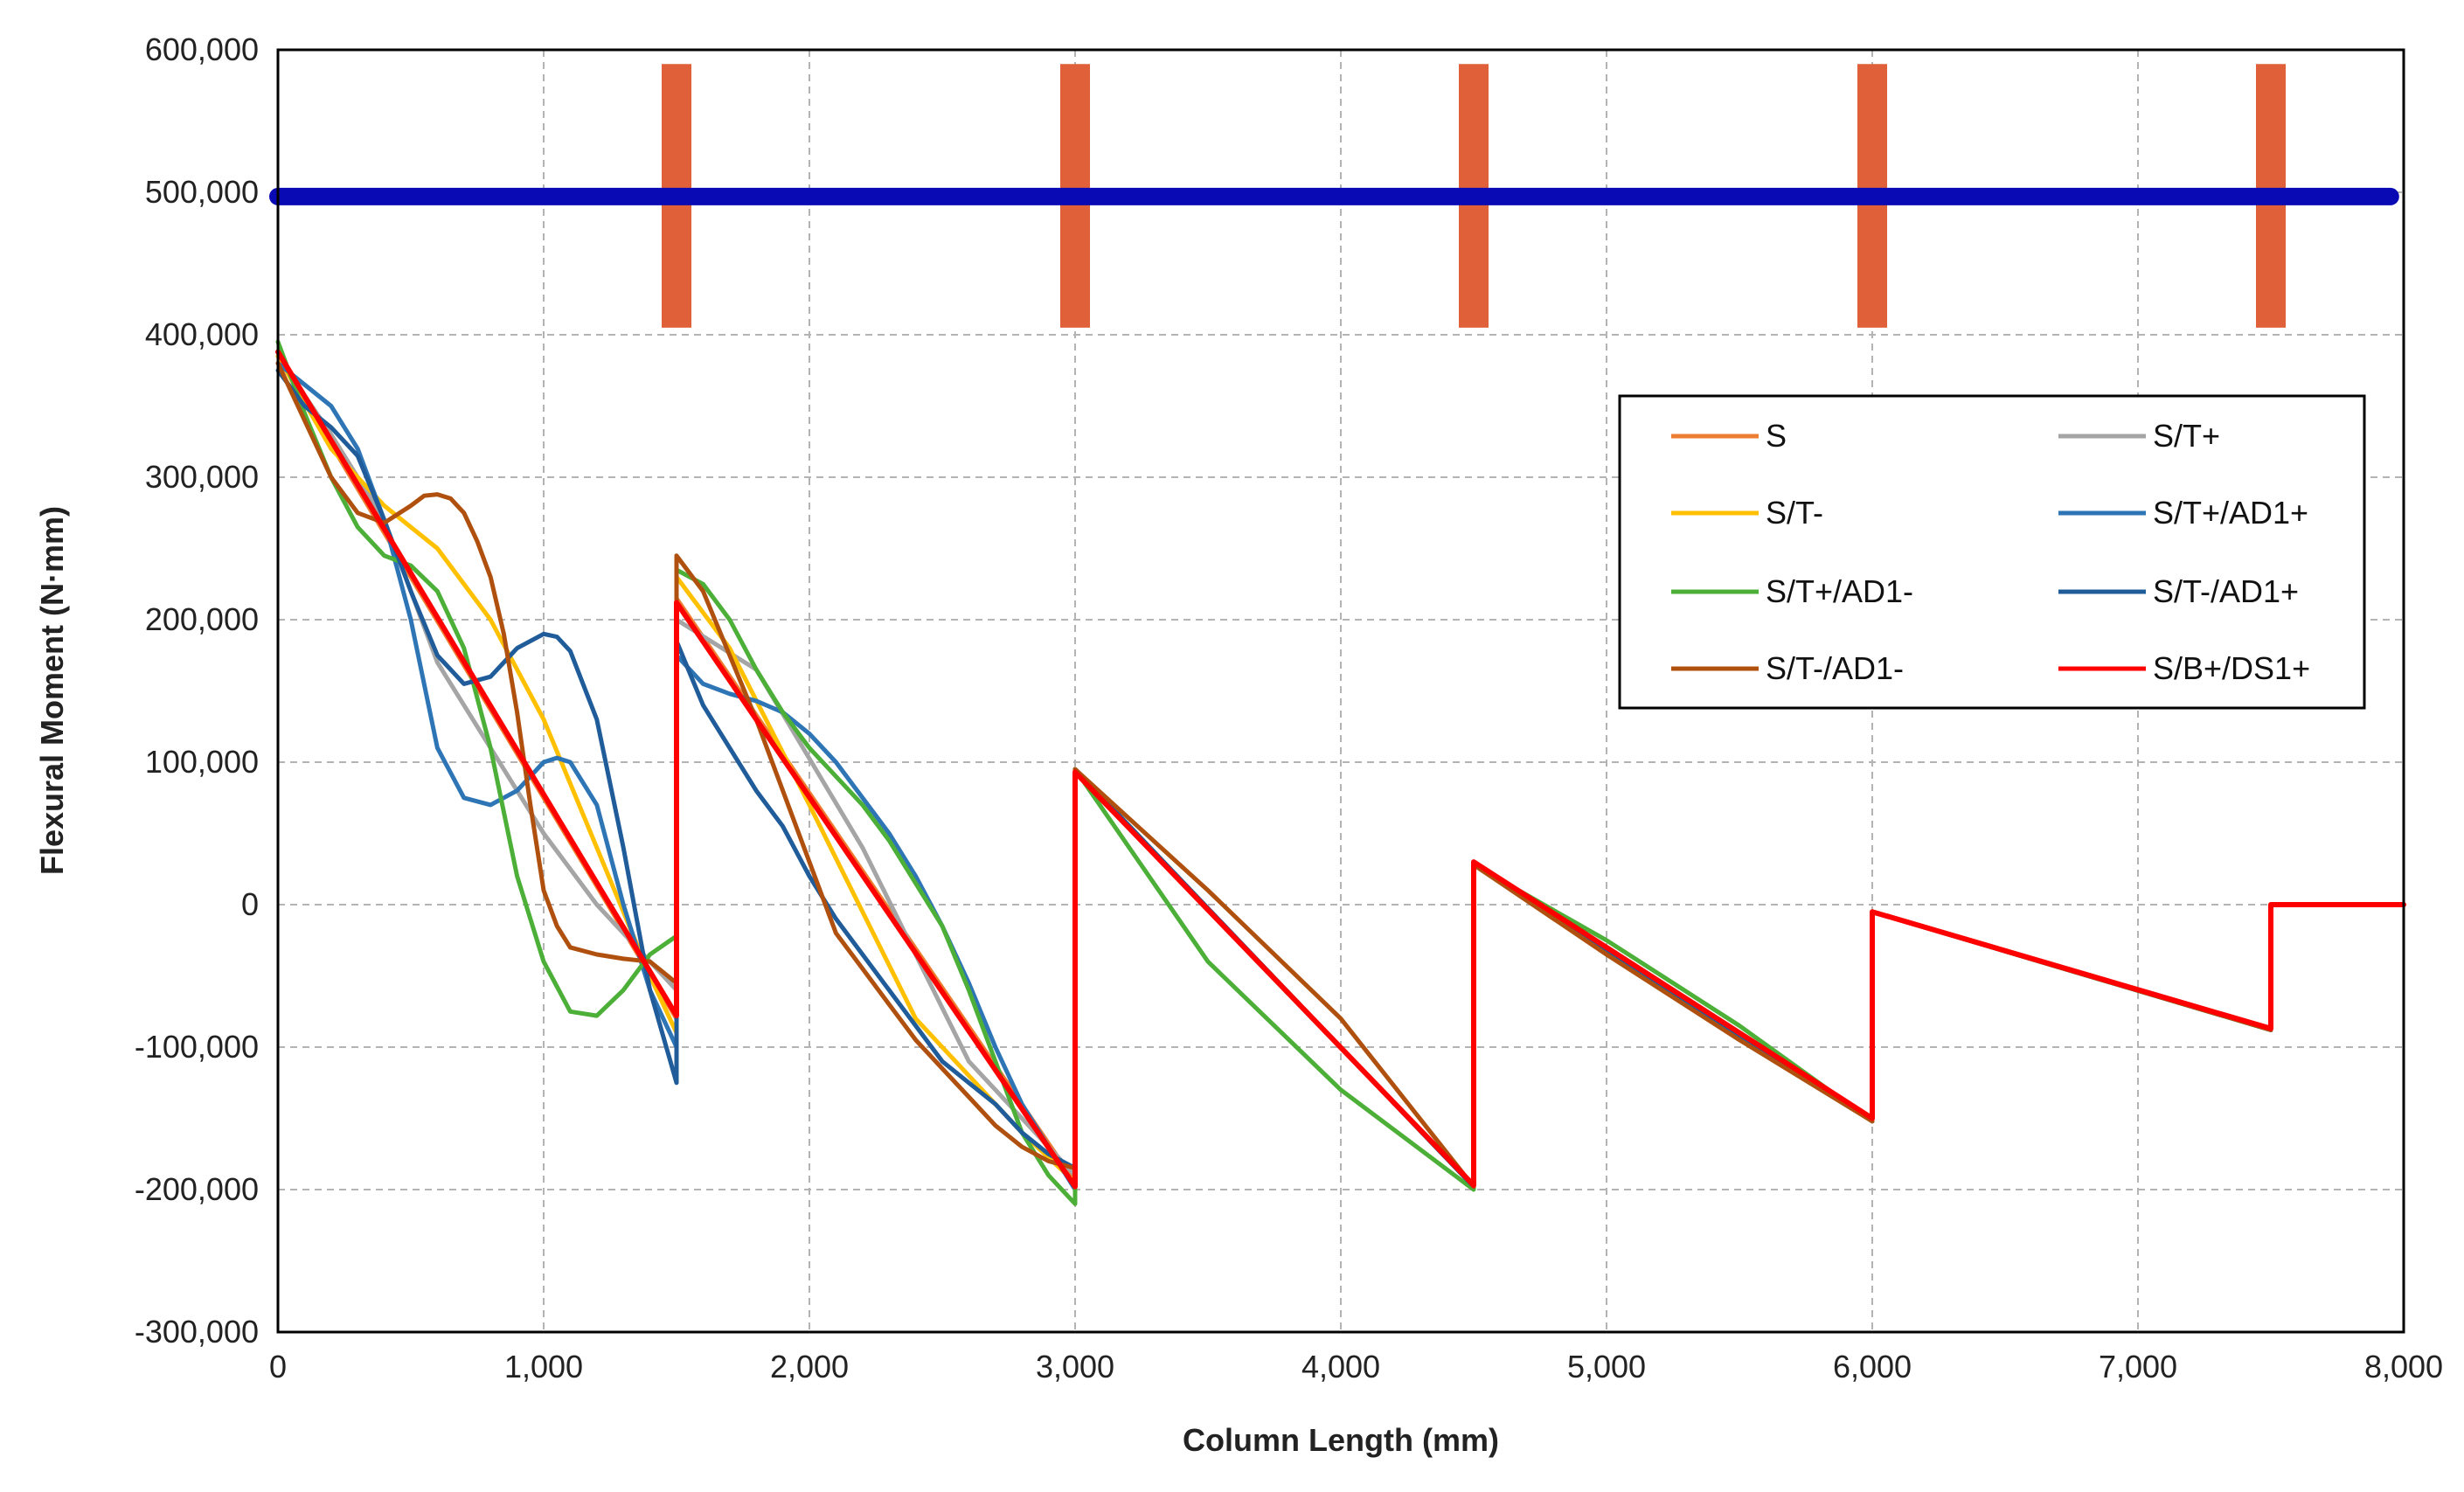 The width and height of the screenshot is (2464, 1492). I want to click on x-tick-label: 8,000, so click(2404, 1366).